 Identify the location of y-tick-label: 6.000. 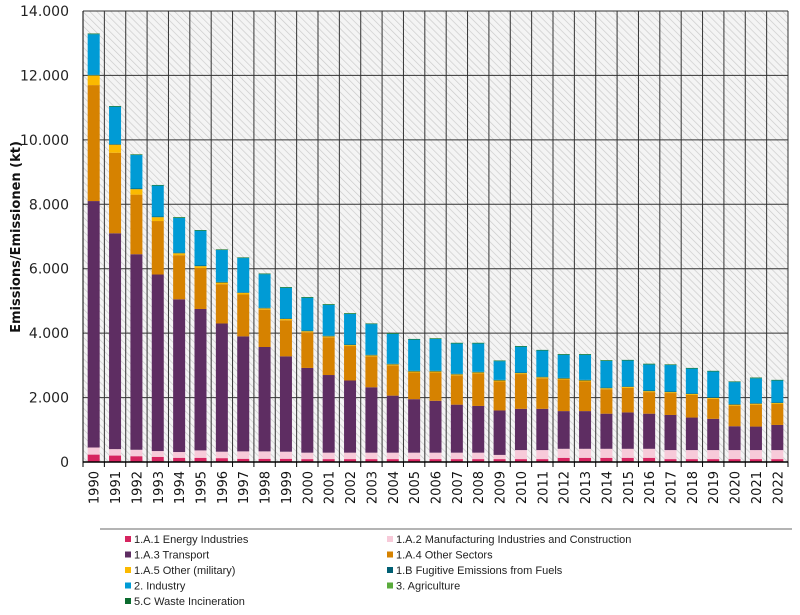
(49, 270).